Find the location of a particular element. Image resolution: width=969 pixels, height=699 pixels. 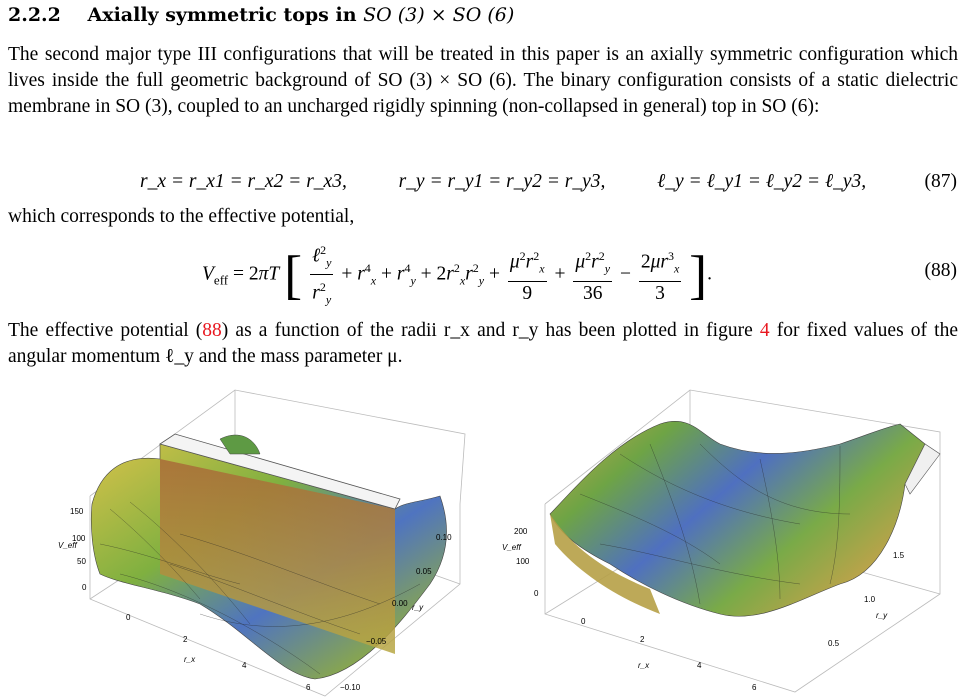

equation-number-87: (87) is located at coordinates (941, 181).